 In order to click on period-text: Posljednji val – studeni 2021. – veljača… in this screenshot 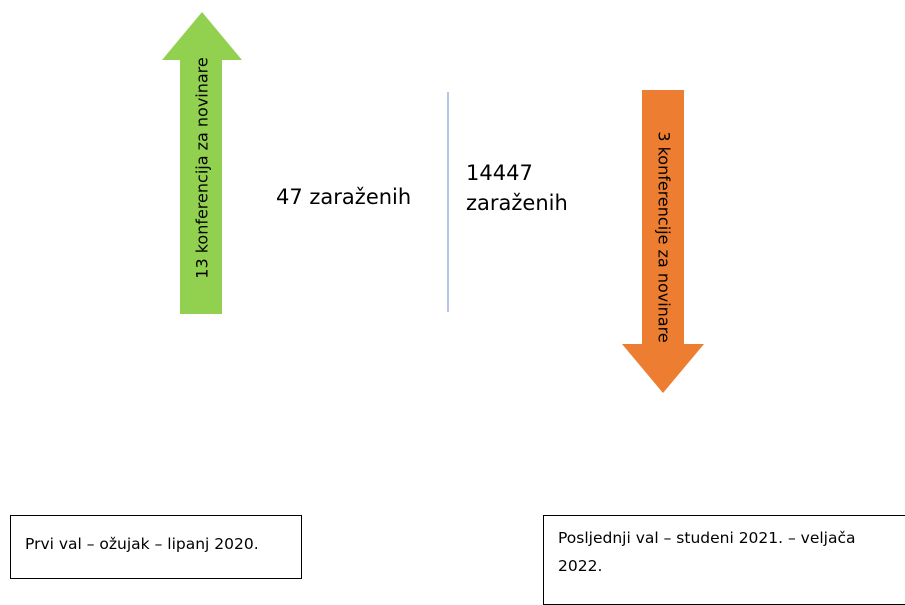, I will do `click(707, 552)`.